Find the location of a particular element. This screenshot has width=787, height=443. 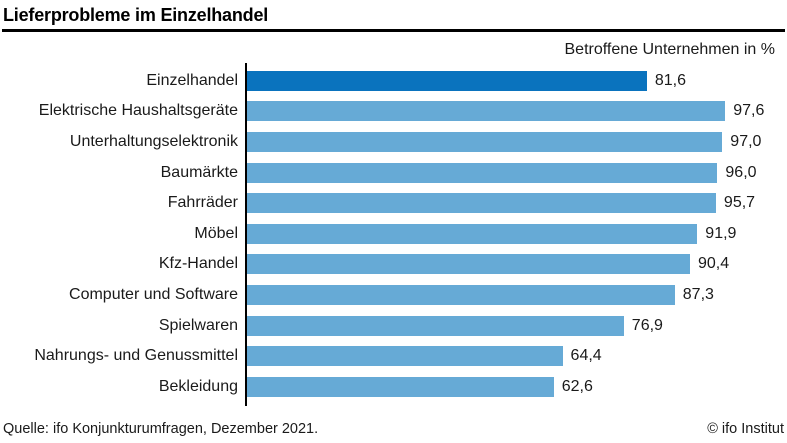

value-label: 95,7 is located at coordinates (739, 203).